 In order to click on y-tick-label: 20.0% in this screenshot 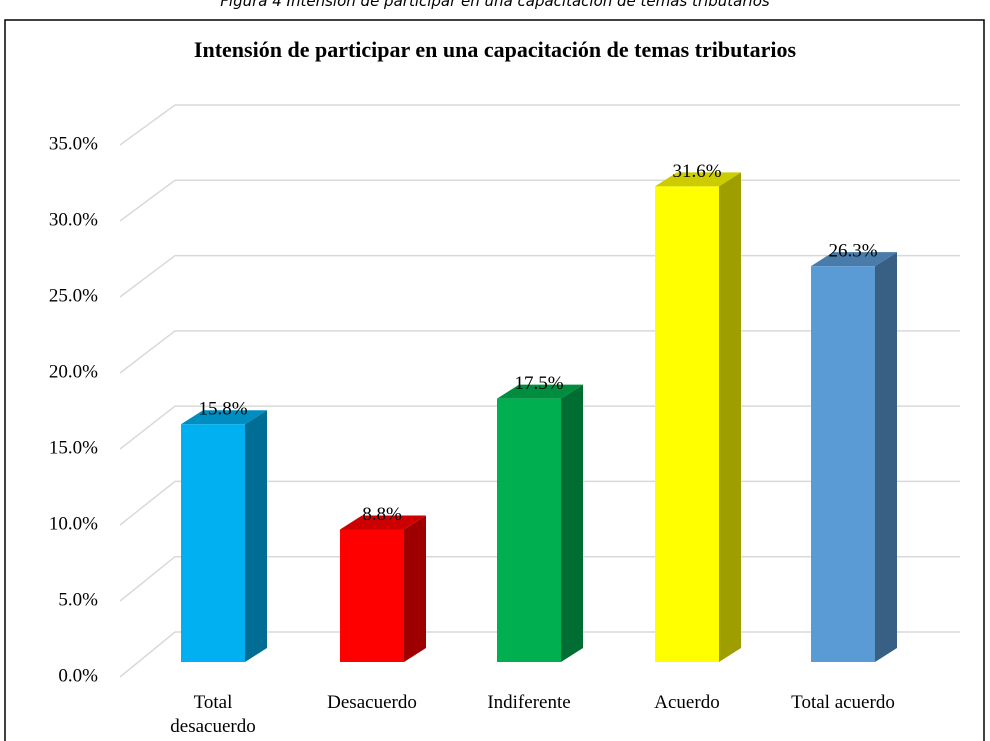, I will do `click(73, 371)`.